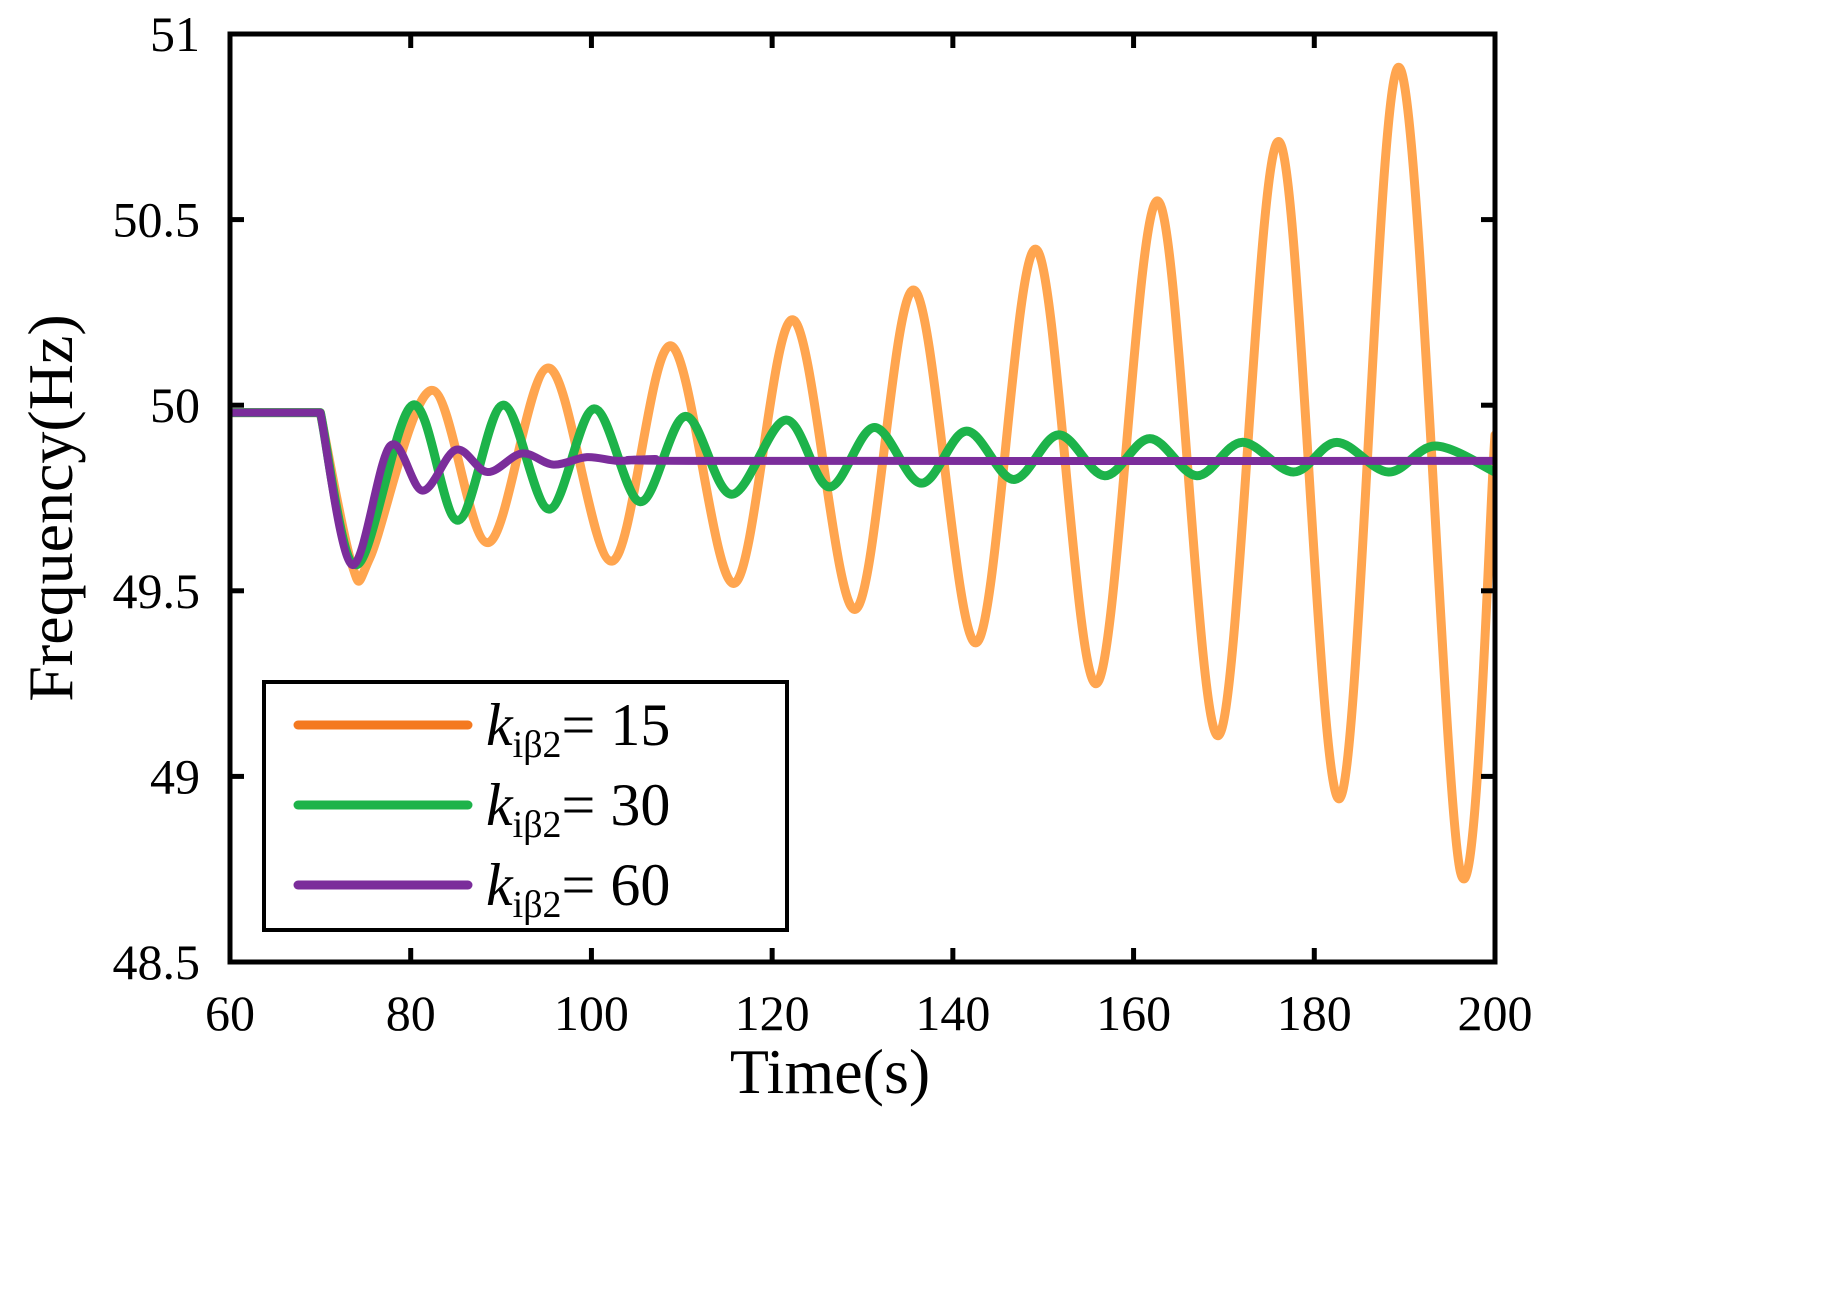  What do you see at coordinates (1314, 1013) in the screenshot?
I see `x-tick-label: 180` at bounding box center [1314, 1013].